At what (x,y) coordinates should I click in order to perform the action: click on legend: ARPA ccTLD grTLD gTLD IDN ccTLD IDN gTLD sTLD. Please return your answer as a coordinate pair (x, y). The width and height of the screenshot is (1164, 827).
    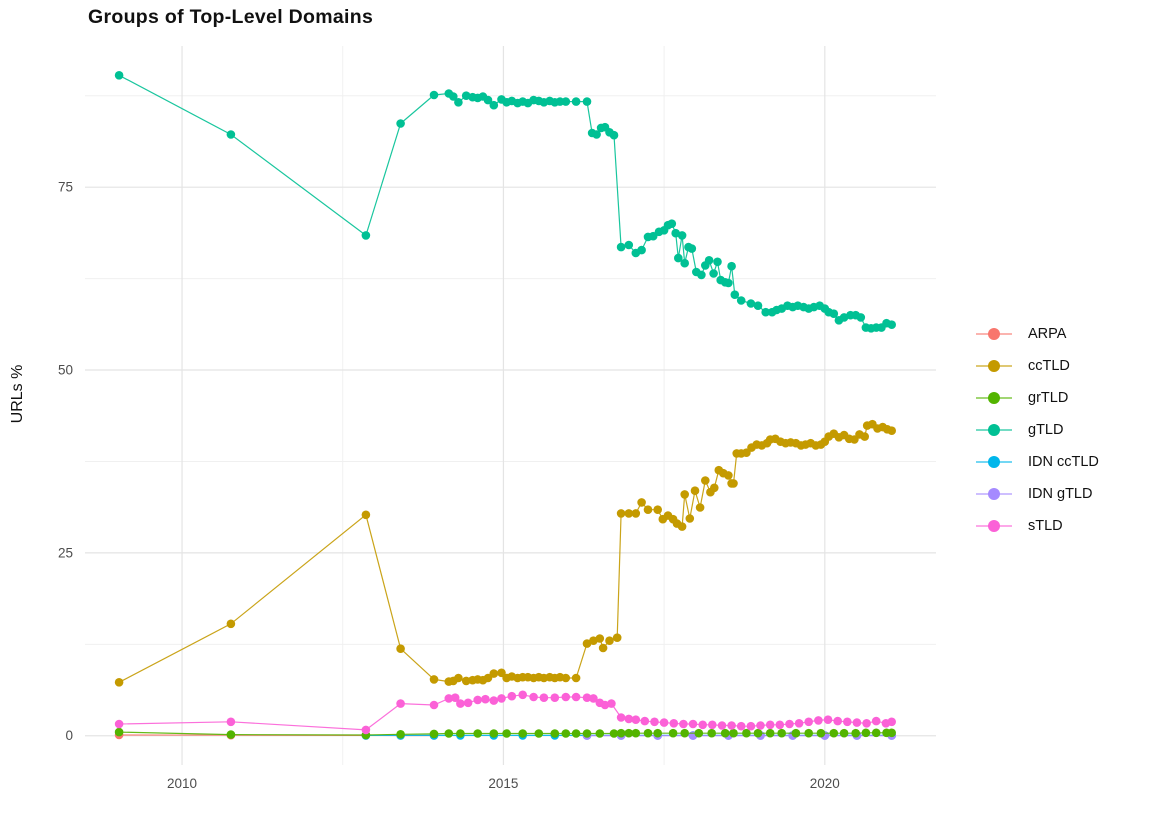
    Looking at the image, I should click on (1037, 430).